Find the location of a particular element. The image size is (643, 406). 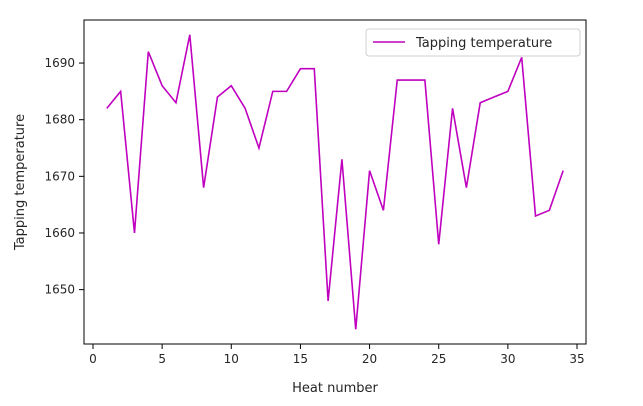

y-tick-label: 1690 is located at coordinates (59, 63).